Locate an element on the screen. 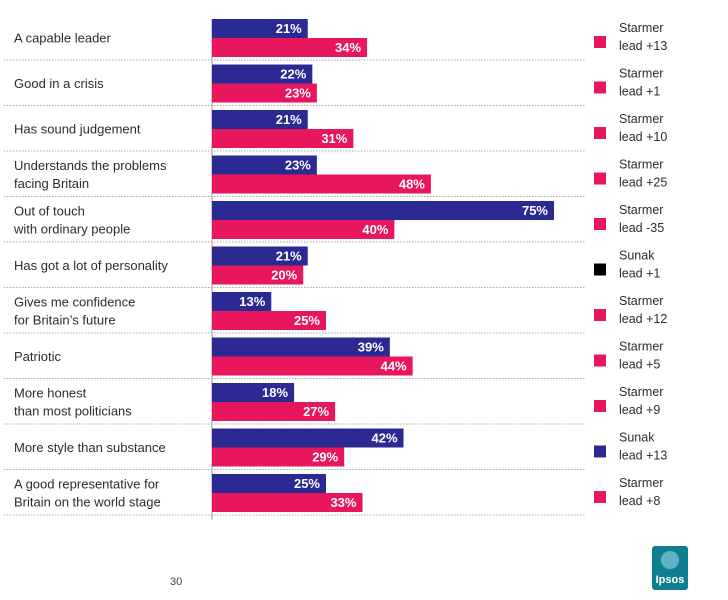 This screenshot has width=728, height=600. category-label: Gives me confidence for Britain’s future is located at coordinates (74, 311).